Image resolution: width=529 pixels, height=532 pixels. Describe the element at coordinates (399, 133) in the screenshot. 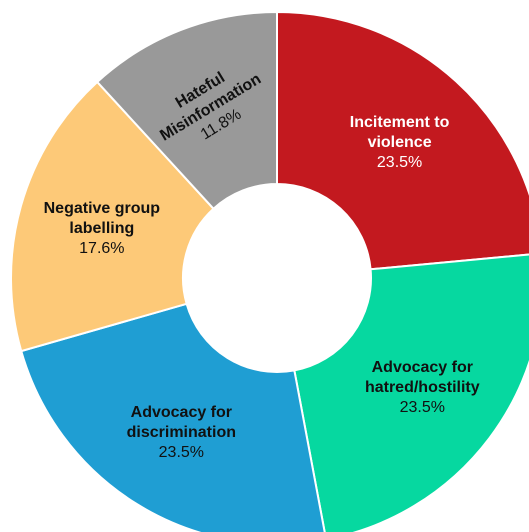

I see `category-label: Incitement to violence` at that location.